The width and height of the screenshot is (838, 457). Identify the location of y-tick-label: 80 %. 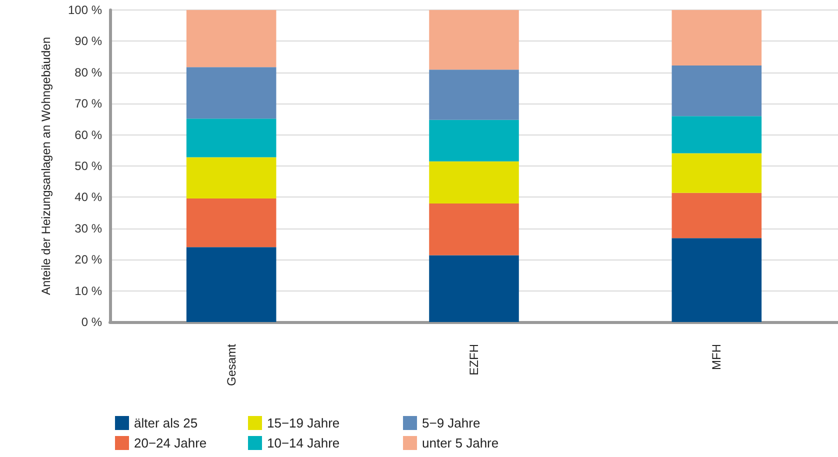
(88, 72).